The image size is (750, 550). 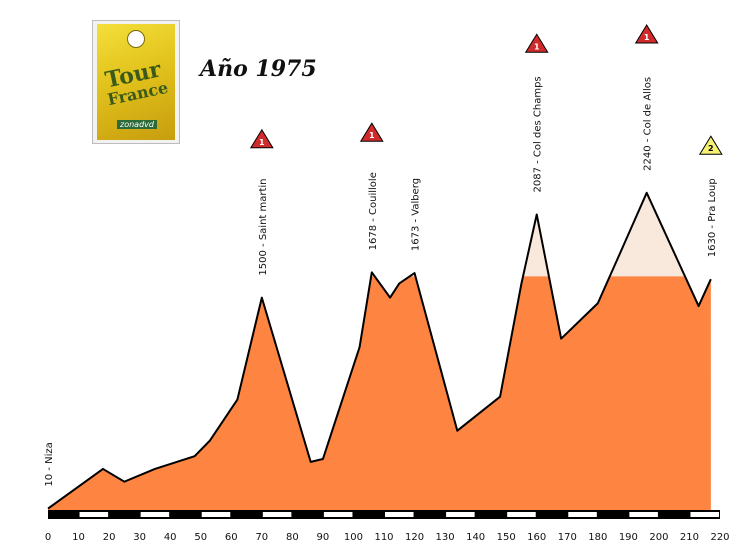 What do you see at coordinates (712, 217) in the screenshot?
I see `climb-label: 1630 - Pra Loup` at bounding box center [712, 217].